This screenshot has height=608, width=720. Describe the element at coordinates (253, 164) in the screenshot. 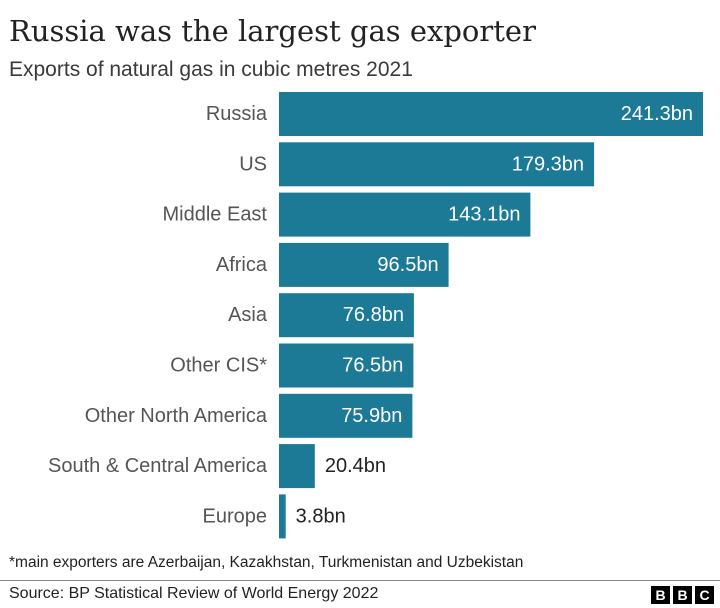

I see `category-label: US` at that location.